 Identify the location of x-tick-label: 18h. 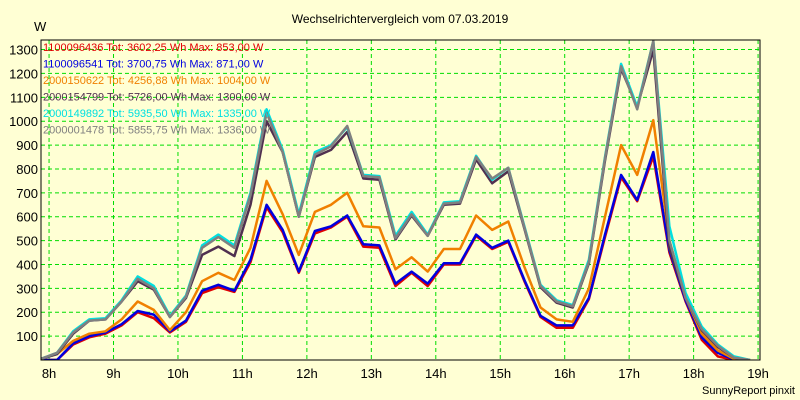
(694, 373).